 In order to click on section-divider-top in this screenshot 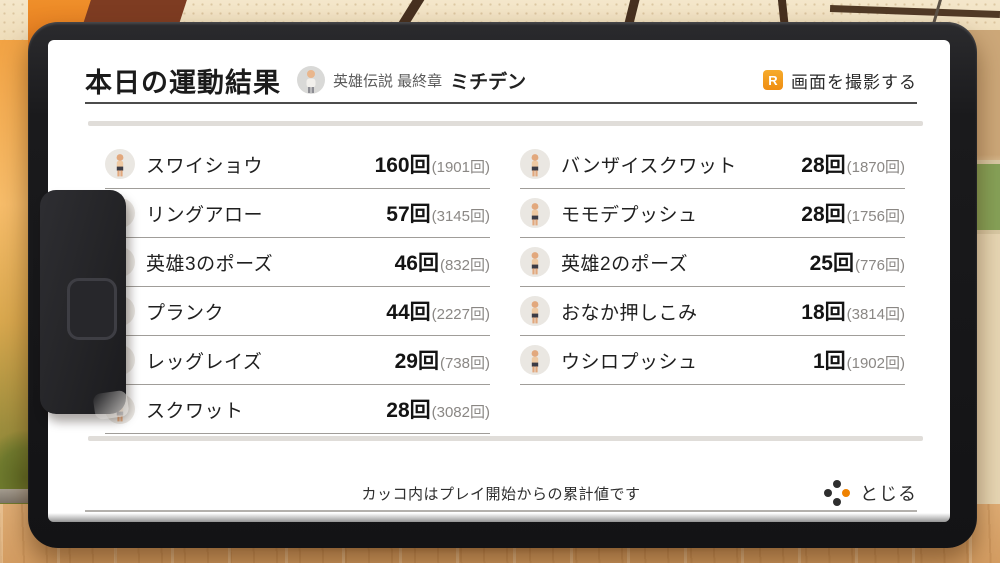, I will do `click(505, 123)`.